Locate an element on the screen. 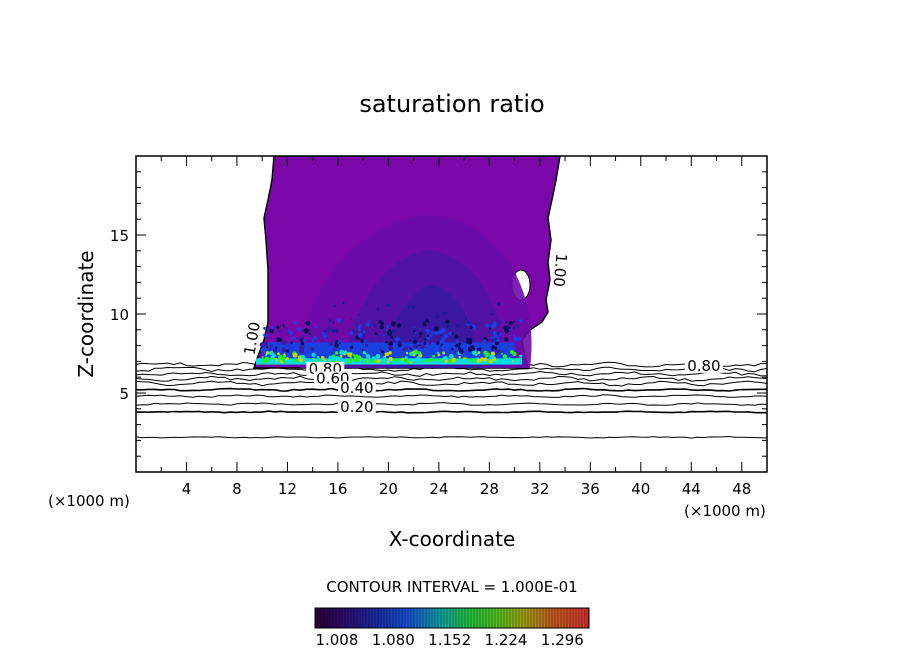 The height and width of the screenshot is (654, 904). x-tick-label: 24 is located at coordinates (438, 489).